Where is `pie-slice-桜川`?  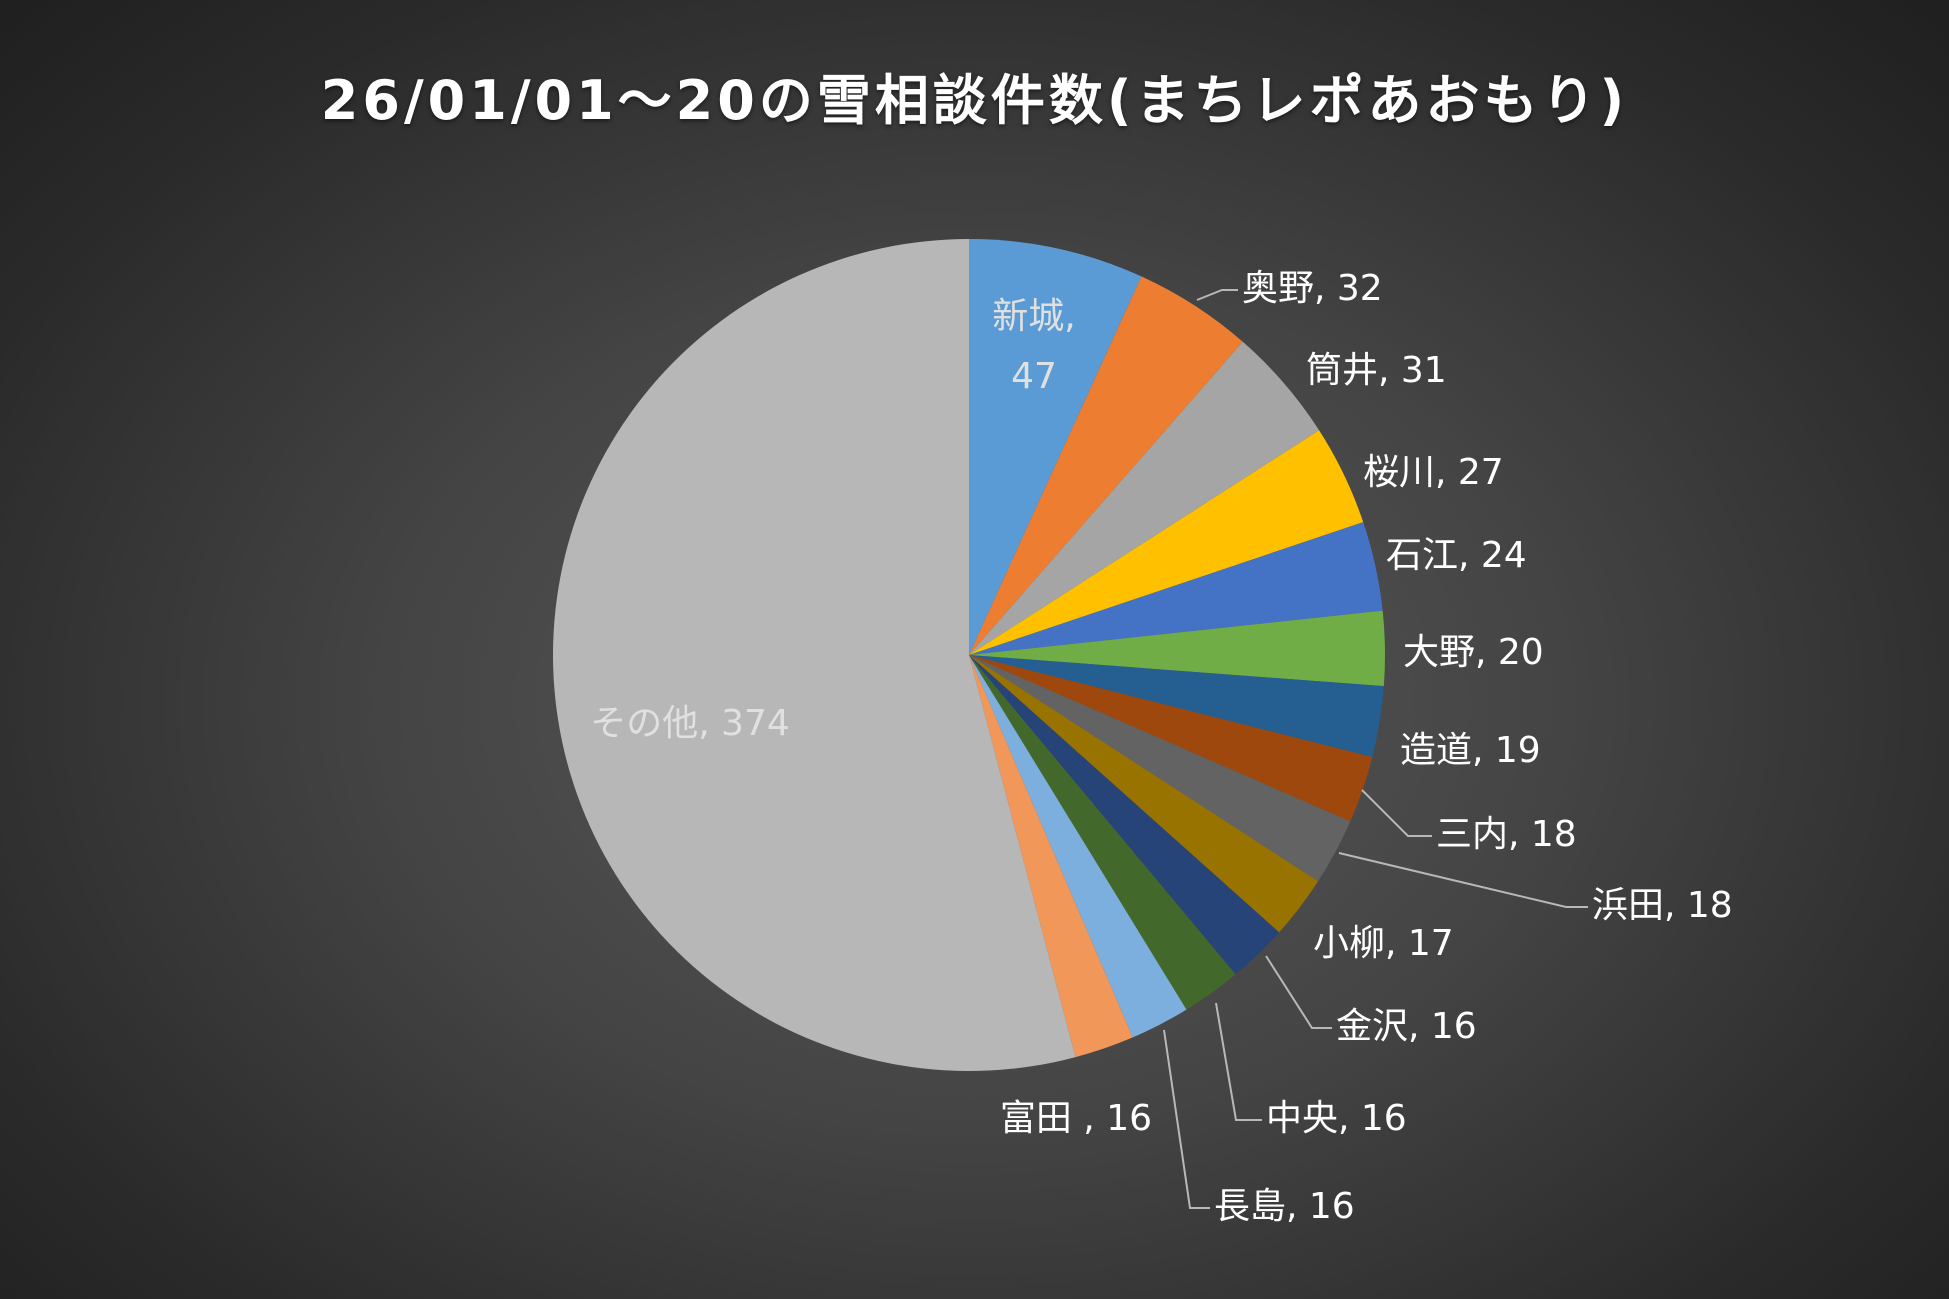
pie-slice-桜川 is located at coordinates (1166, 542).